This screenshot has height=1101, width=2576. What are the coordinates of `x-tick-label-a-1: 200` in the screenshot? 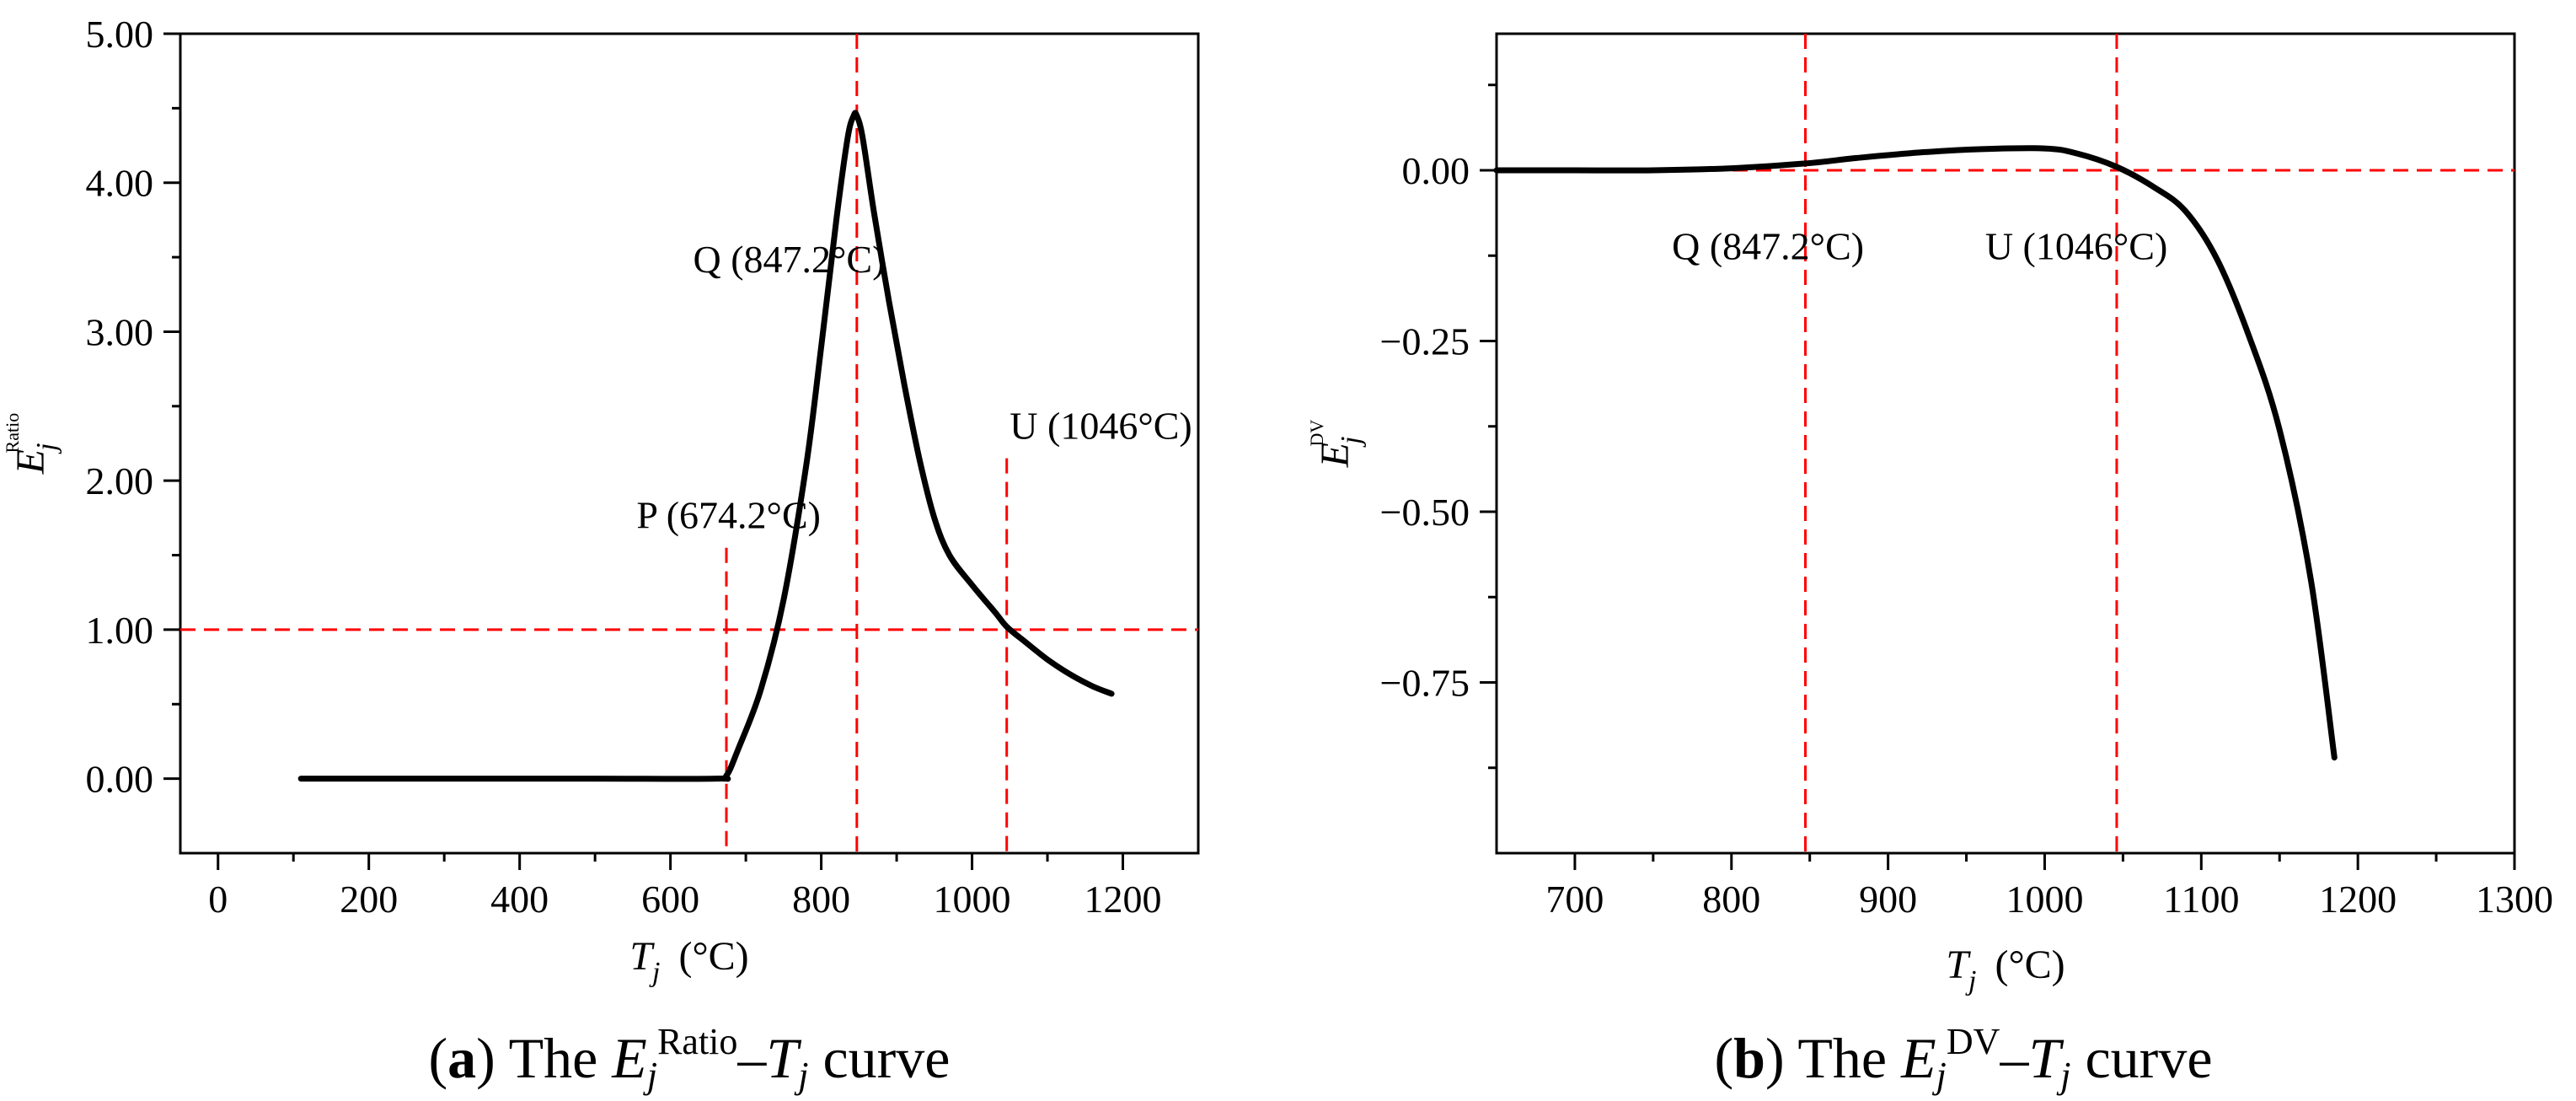 It's located at (369, 899).